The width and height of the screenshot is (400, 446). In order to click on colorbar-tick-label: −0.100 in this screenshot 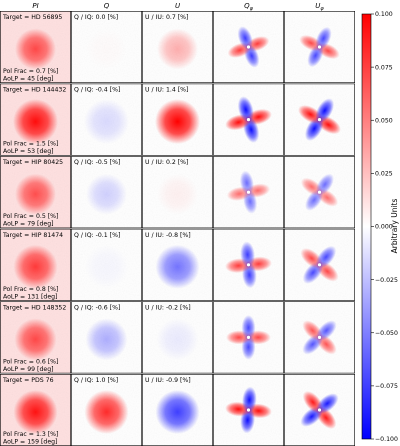, I will do `click(386, 439)`.